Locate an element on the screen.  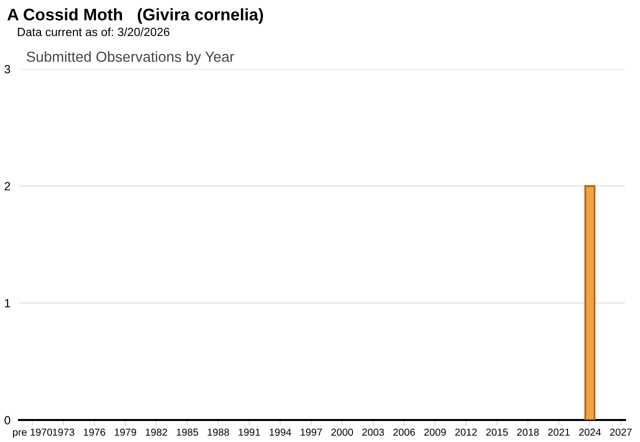
x-tick-label: 1997 is located at coordinates (311, 432).